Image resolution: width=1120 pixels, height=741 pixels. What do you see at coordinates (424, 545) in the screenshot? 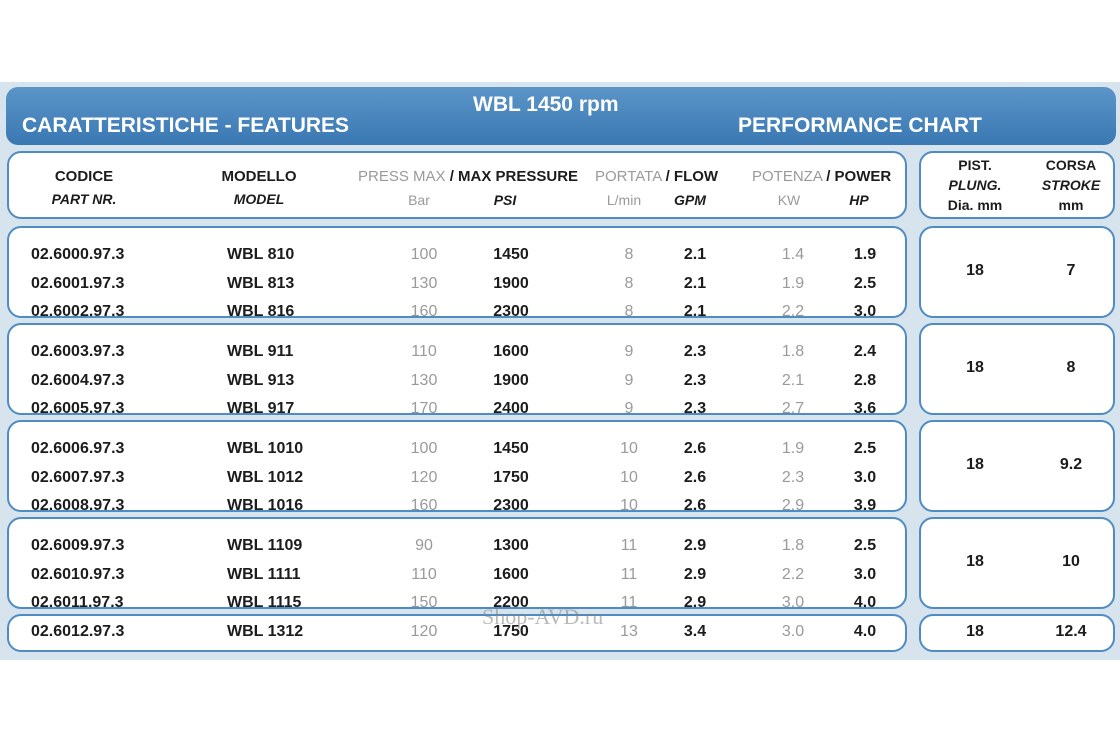
I see `cell-bar: 90` at bounding box center [424, 545].